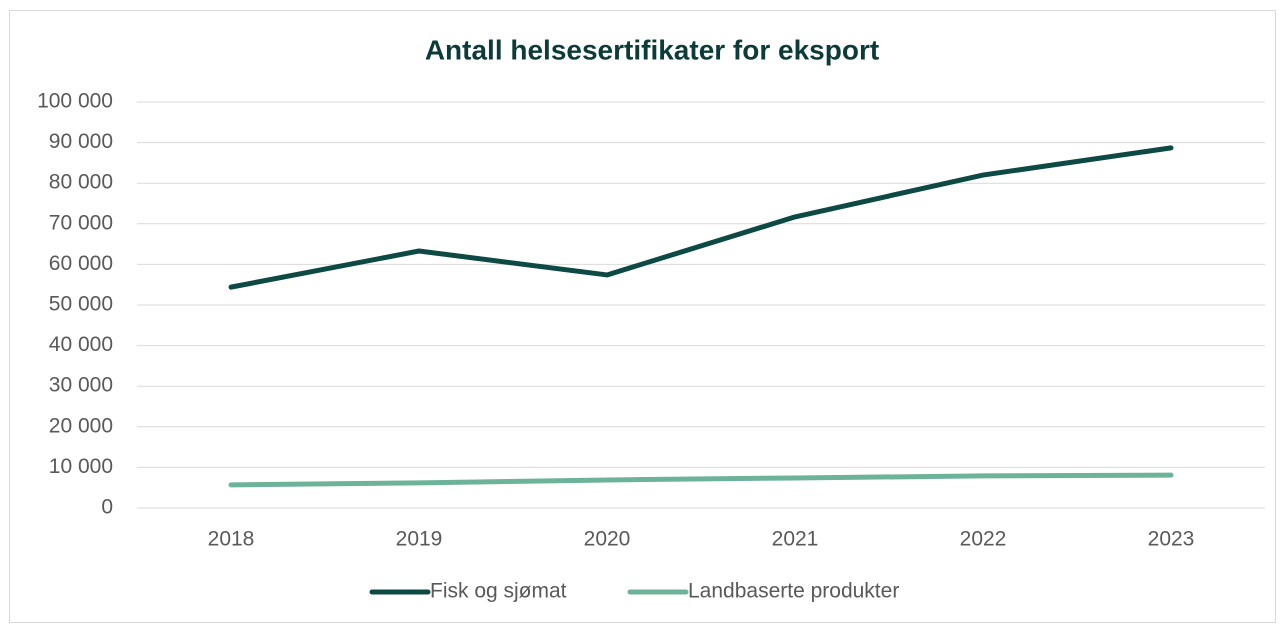  Describe the element at coordinates (701, 480) in the screenshot. I see `series-line` at that location.